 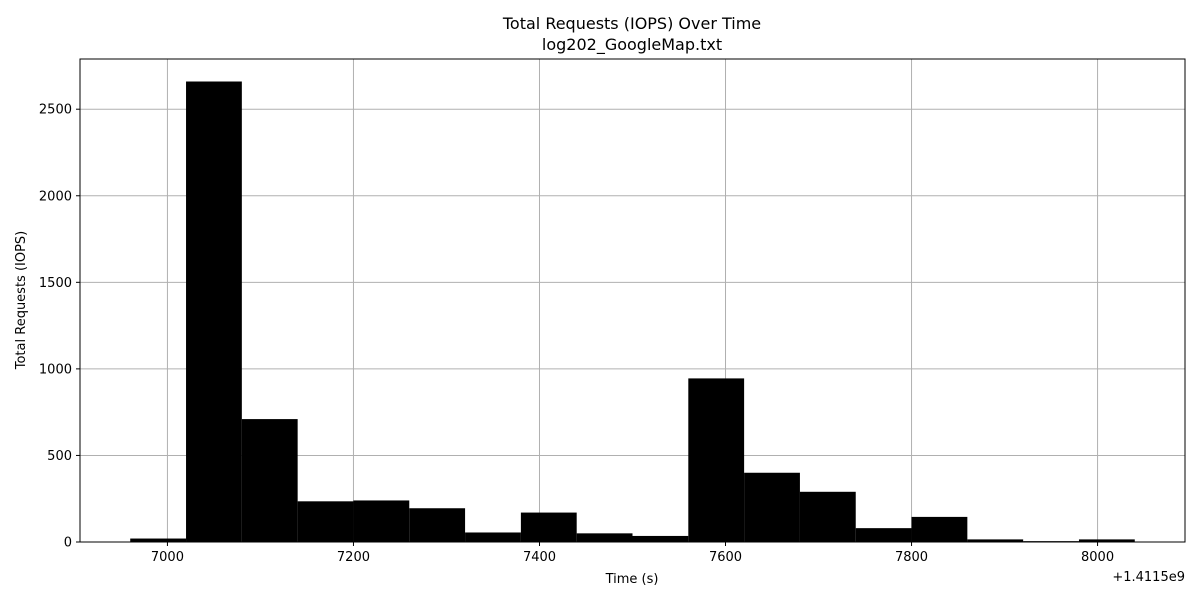 I want to click on x-axis-offset-label: +1.4115e9, so click(x=1148, y=577).